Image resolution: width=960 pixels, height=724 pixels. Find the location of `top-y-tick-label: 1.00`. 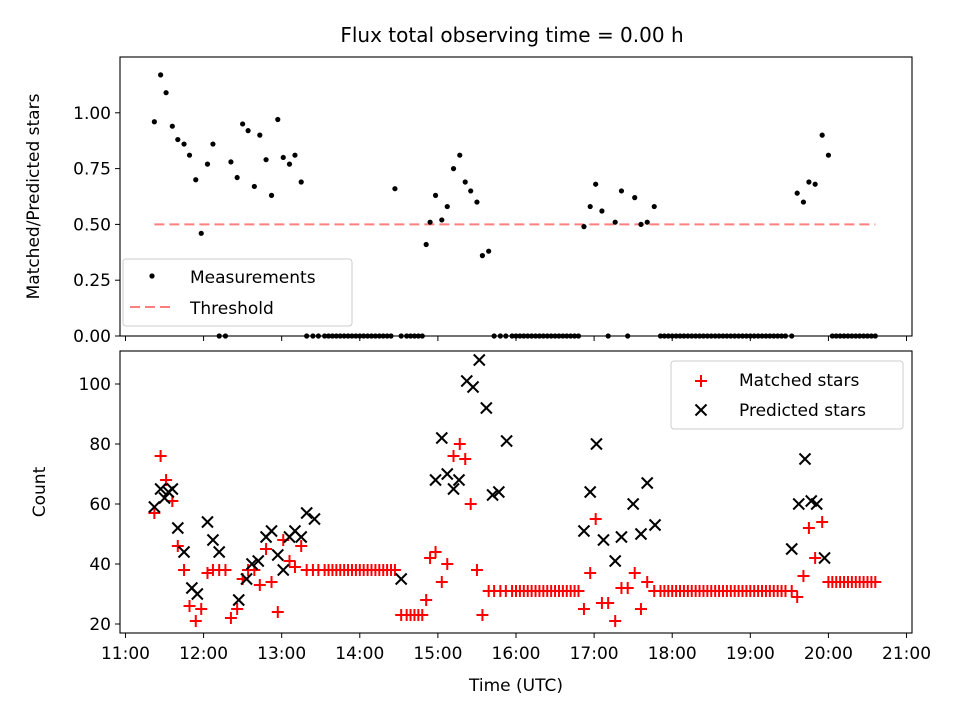

top-y-tick-label: 1.00 is located at coordinates (92, 114).